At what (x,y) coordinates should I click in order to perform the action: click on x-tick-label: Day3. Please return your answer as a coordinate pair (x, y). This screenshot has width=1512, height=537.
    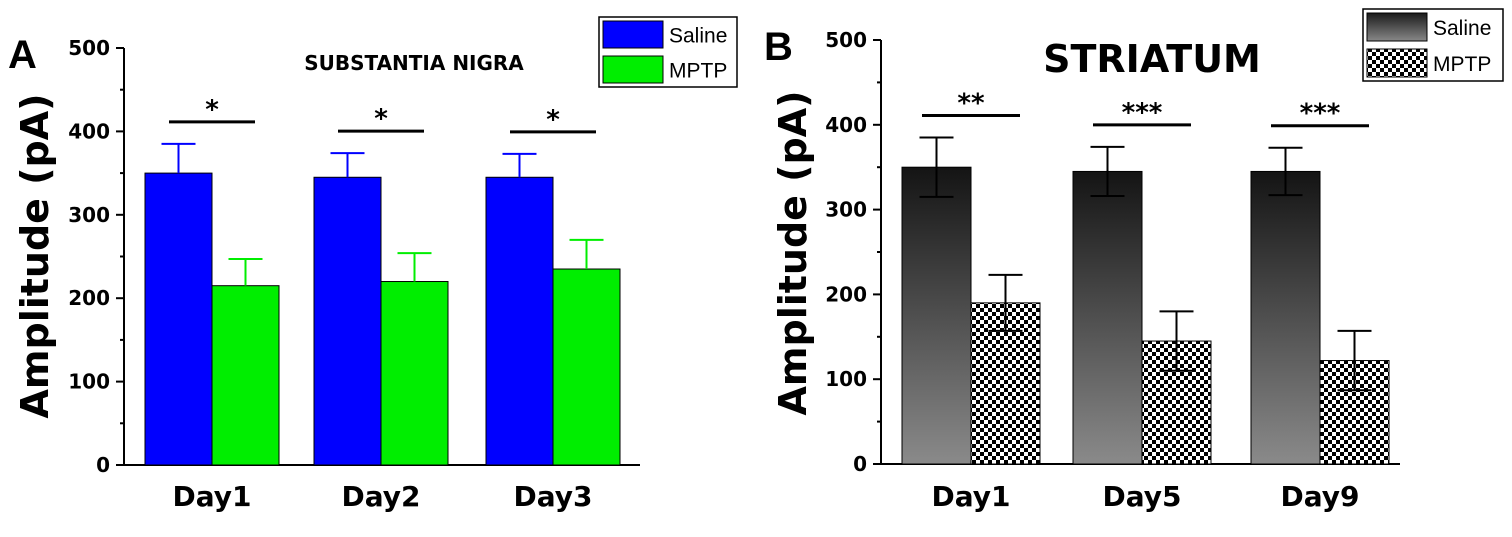
    Looking at the image, I should click on (552, 496).